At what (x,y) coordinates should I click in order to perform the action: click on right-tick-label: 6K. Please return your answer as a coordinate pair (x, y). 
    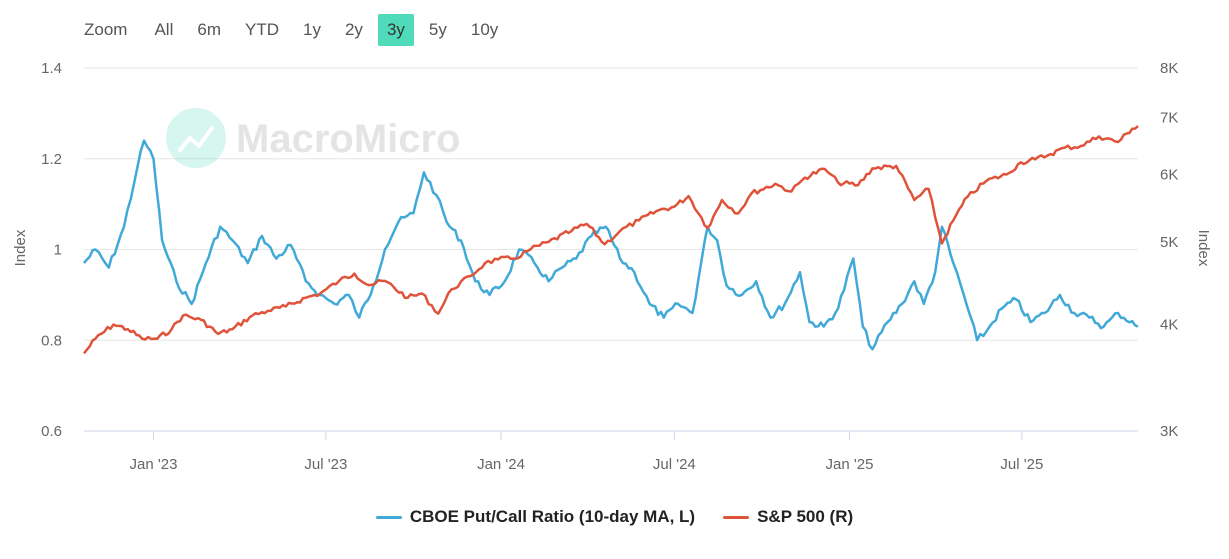
    Looking at the image, I should click on (1169, 174).